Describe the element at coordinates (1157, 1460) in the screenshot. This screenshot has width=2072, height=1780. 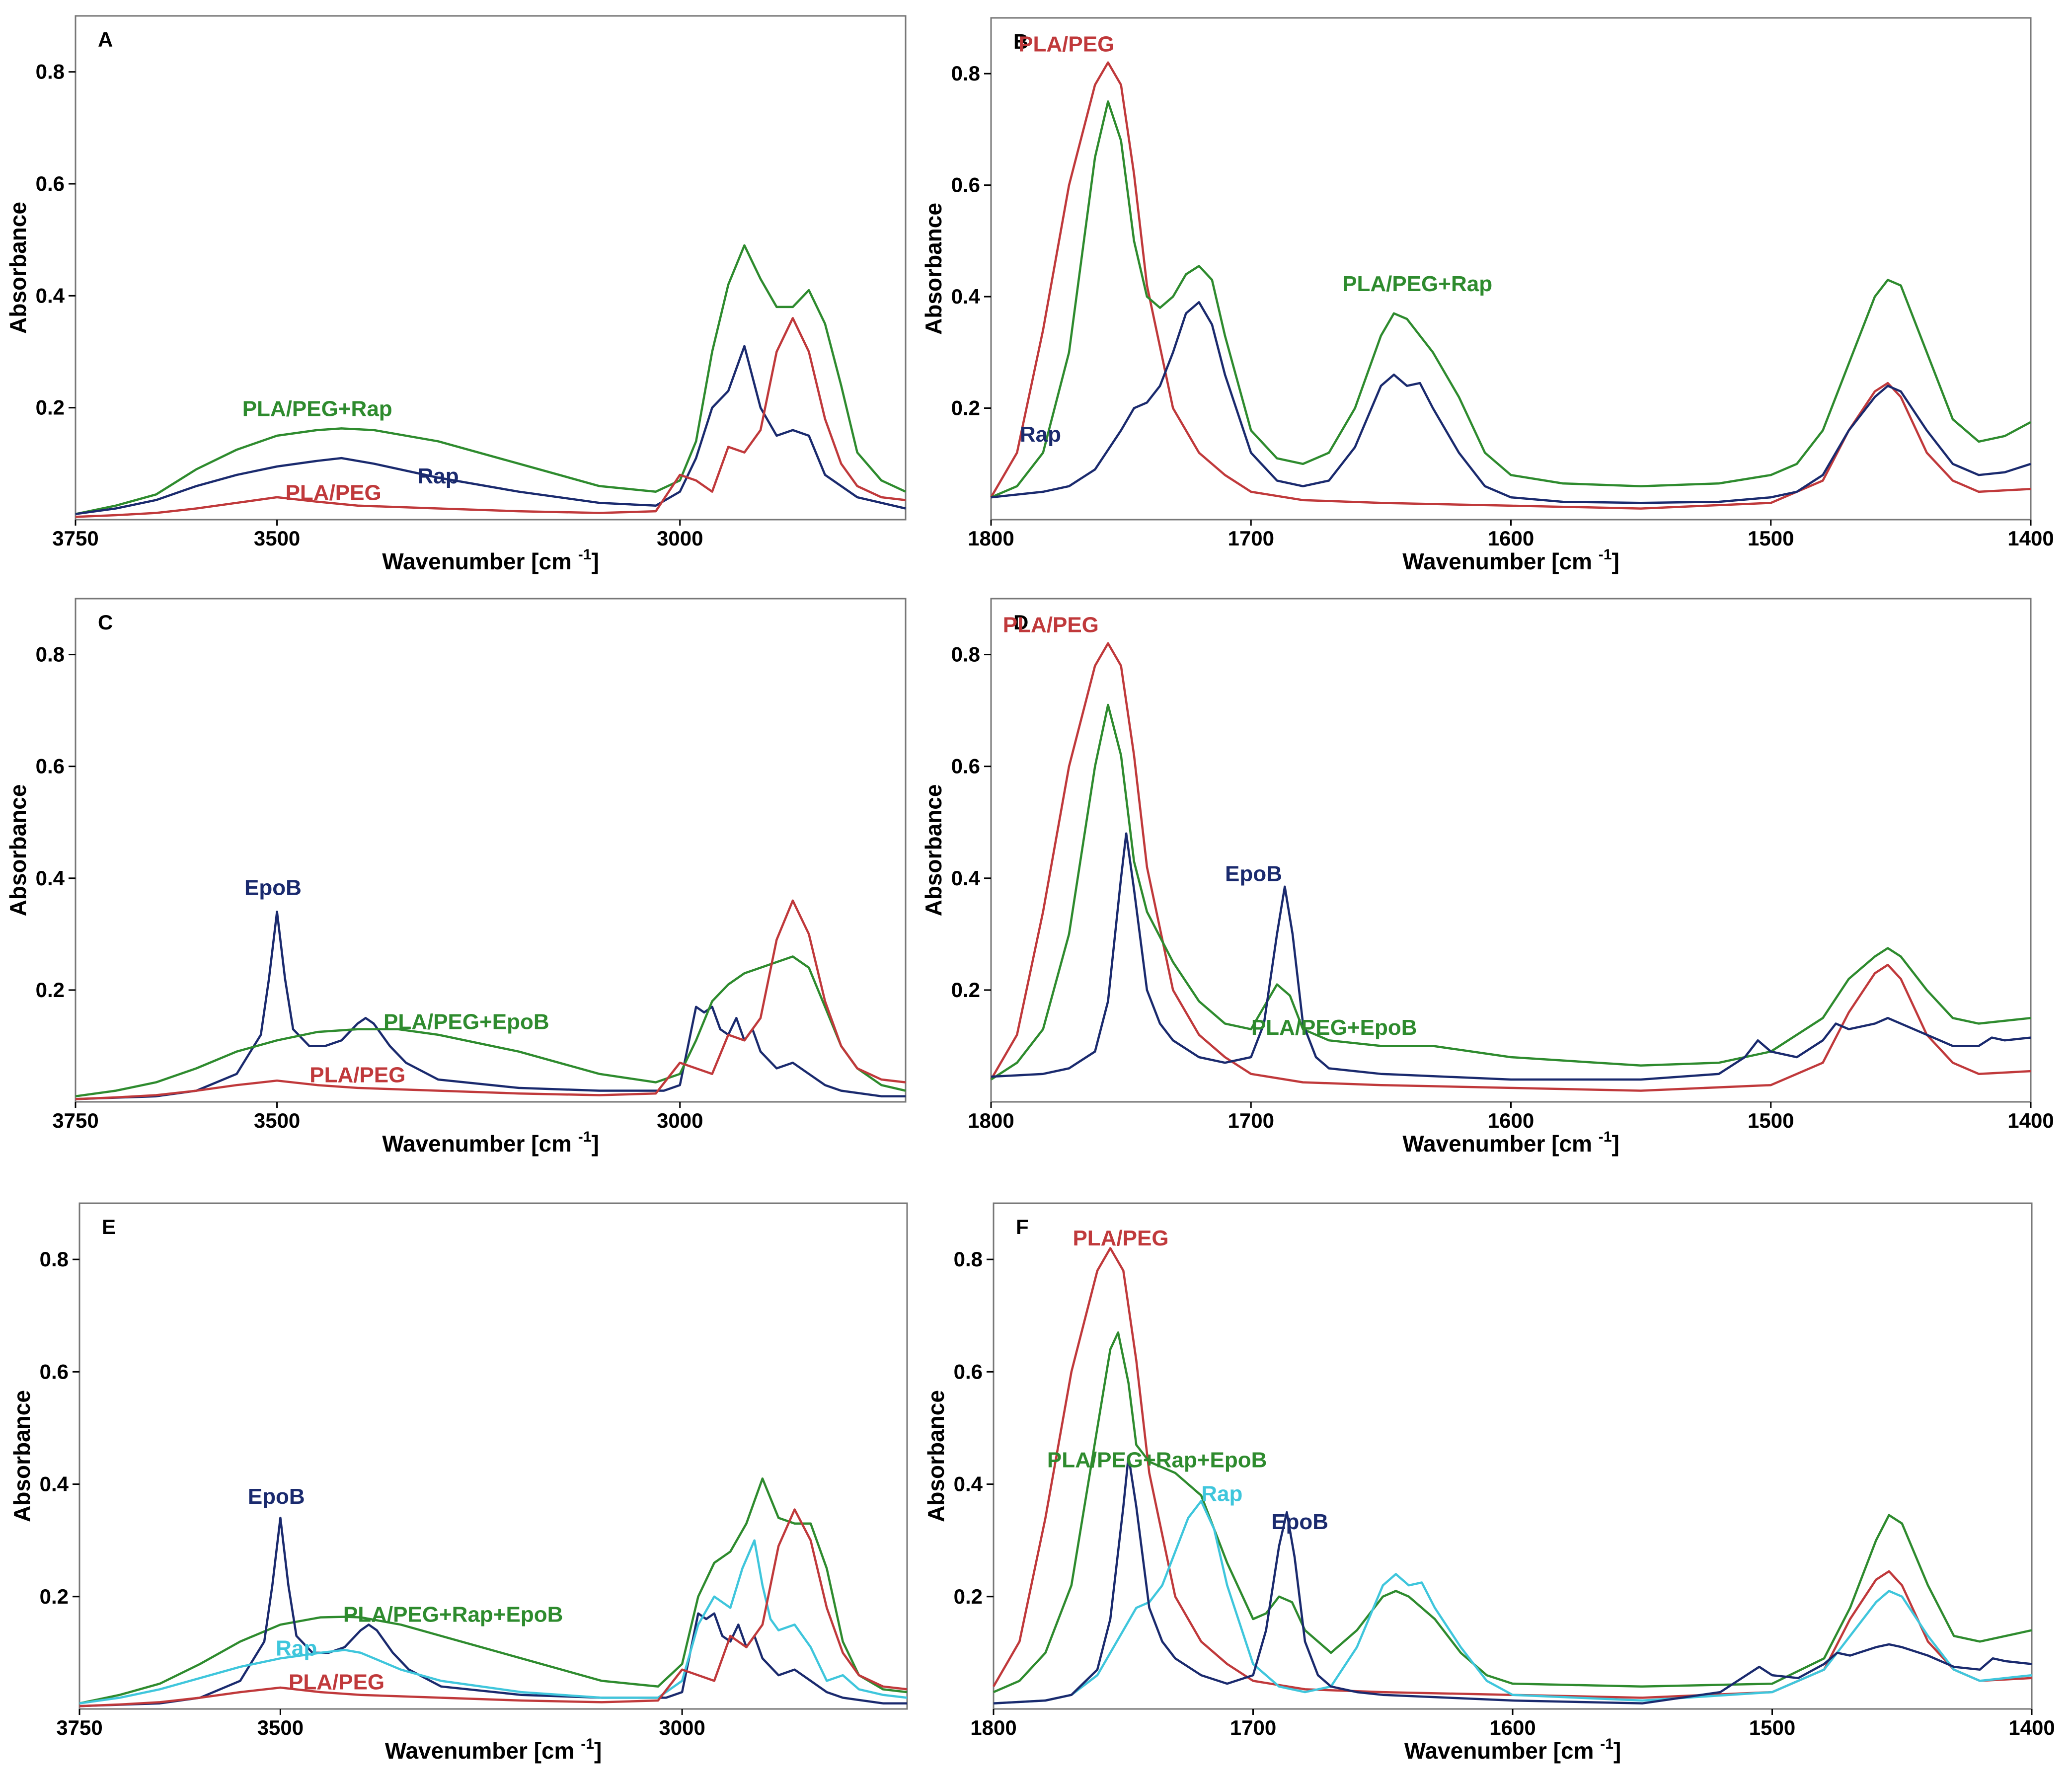
I see `series-annotation: PLA/PEG+Rap+EpoB` at that location.